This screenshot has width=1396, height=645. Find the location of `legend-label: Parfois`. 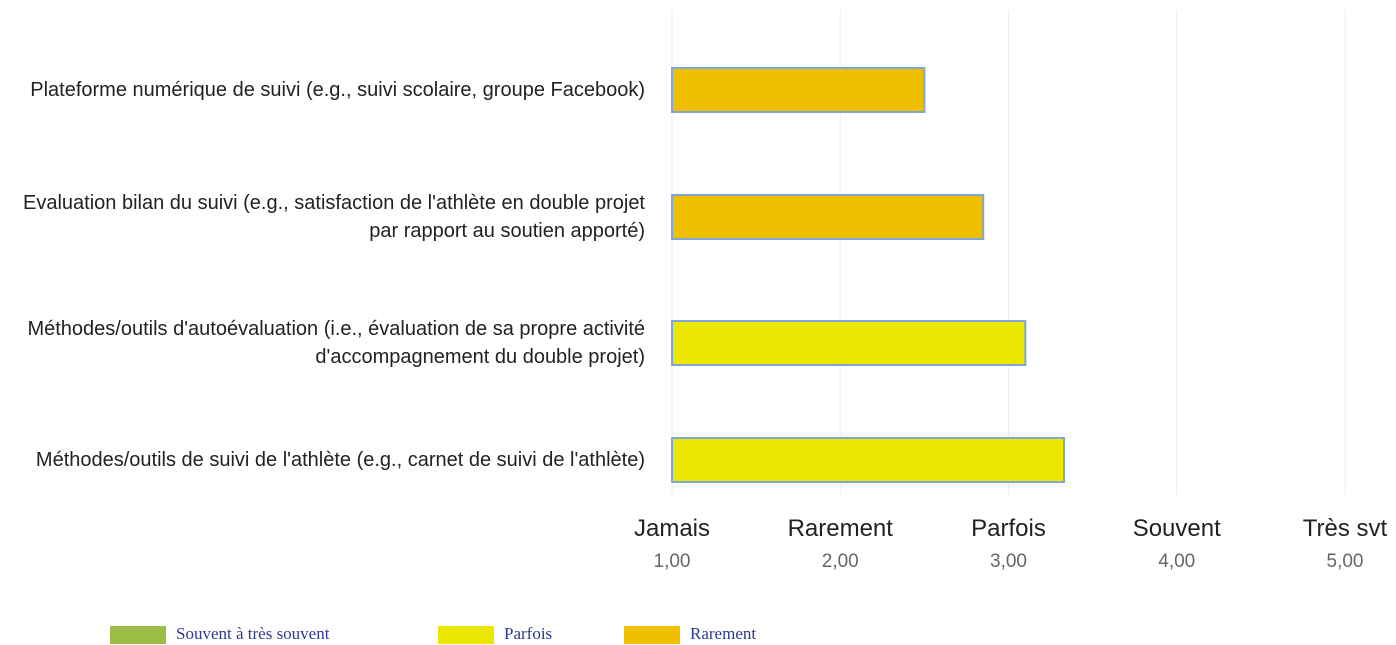

legend-label: Parfois is located at coordinates (528, 633).